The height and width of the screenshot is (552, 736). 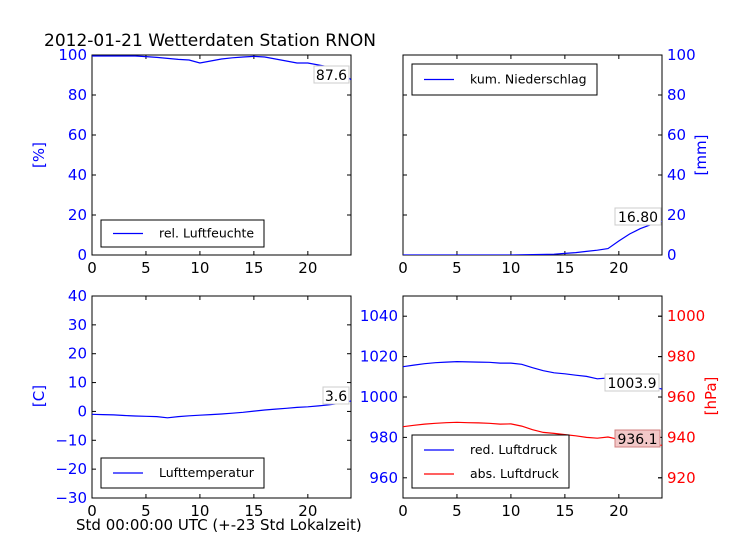 I want to click on y2-tick-label: 920, so click(x=681, y=478).